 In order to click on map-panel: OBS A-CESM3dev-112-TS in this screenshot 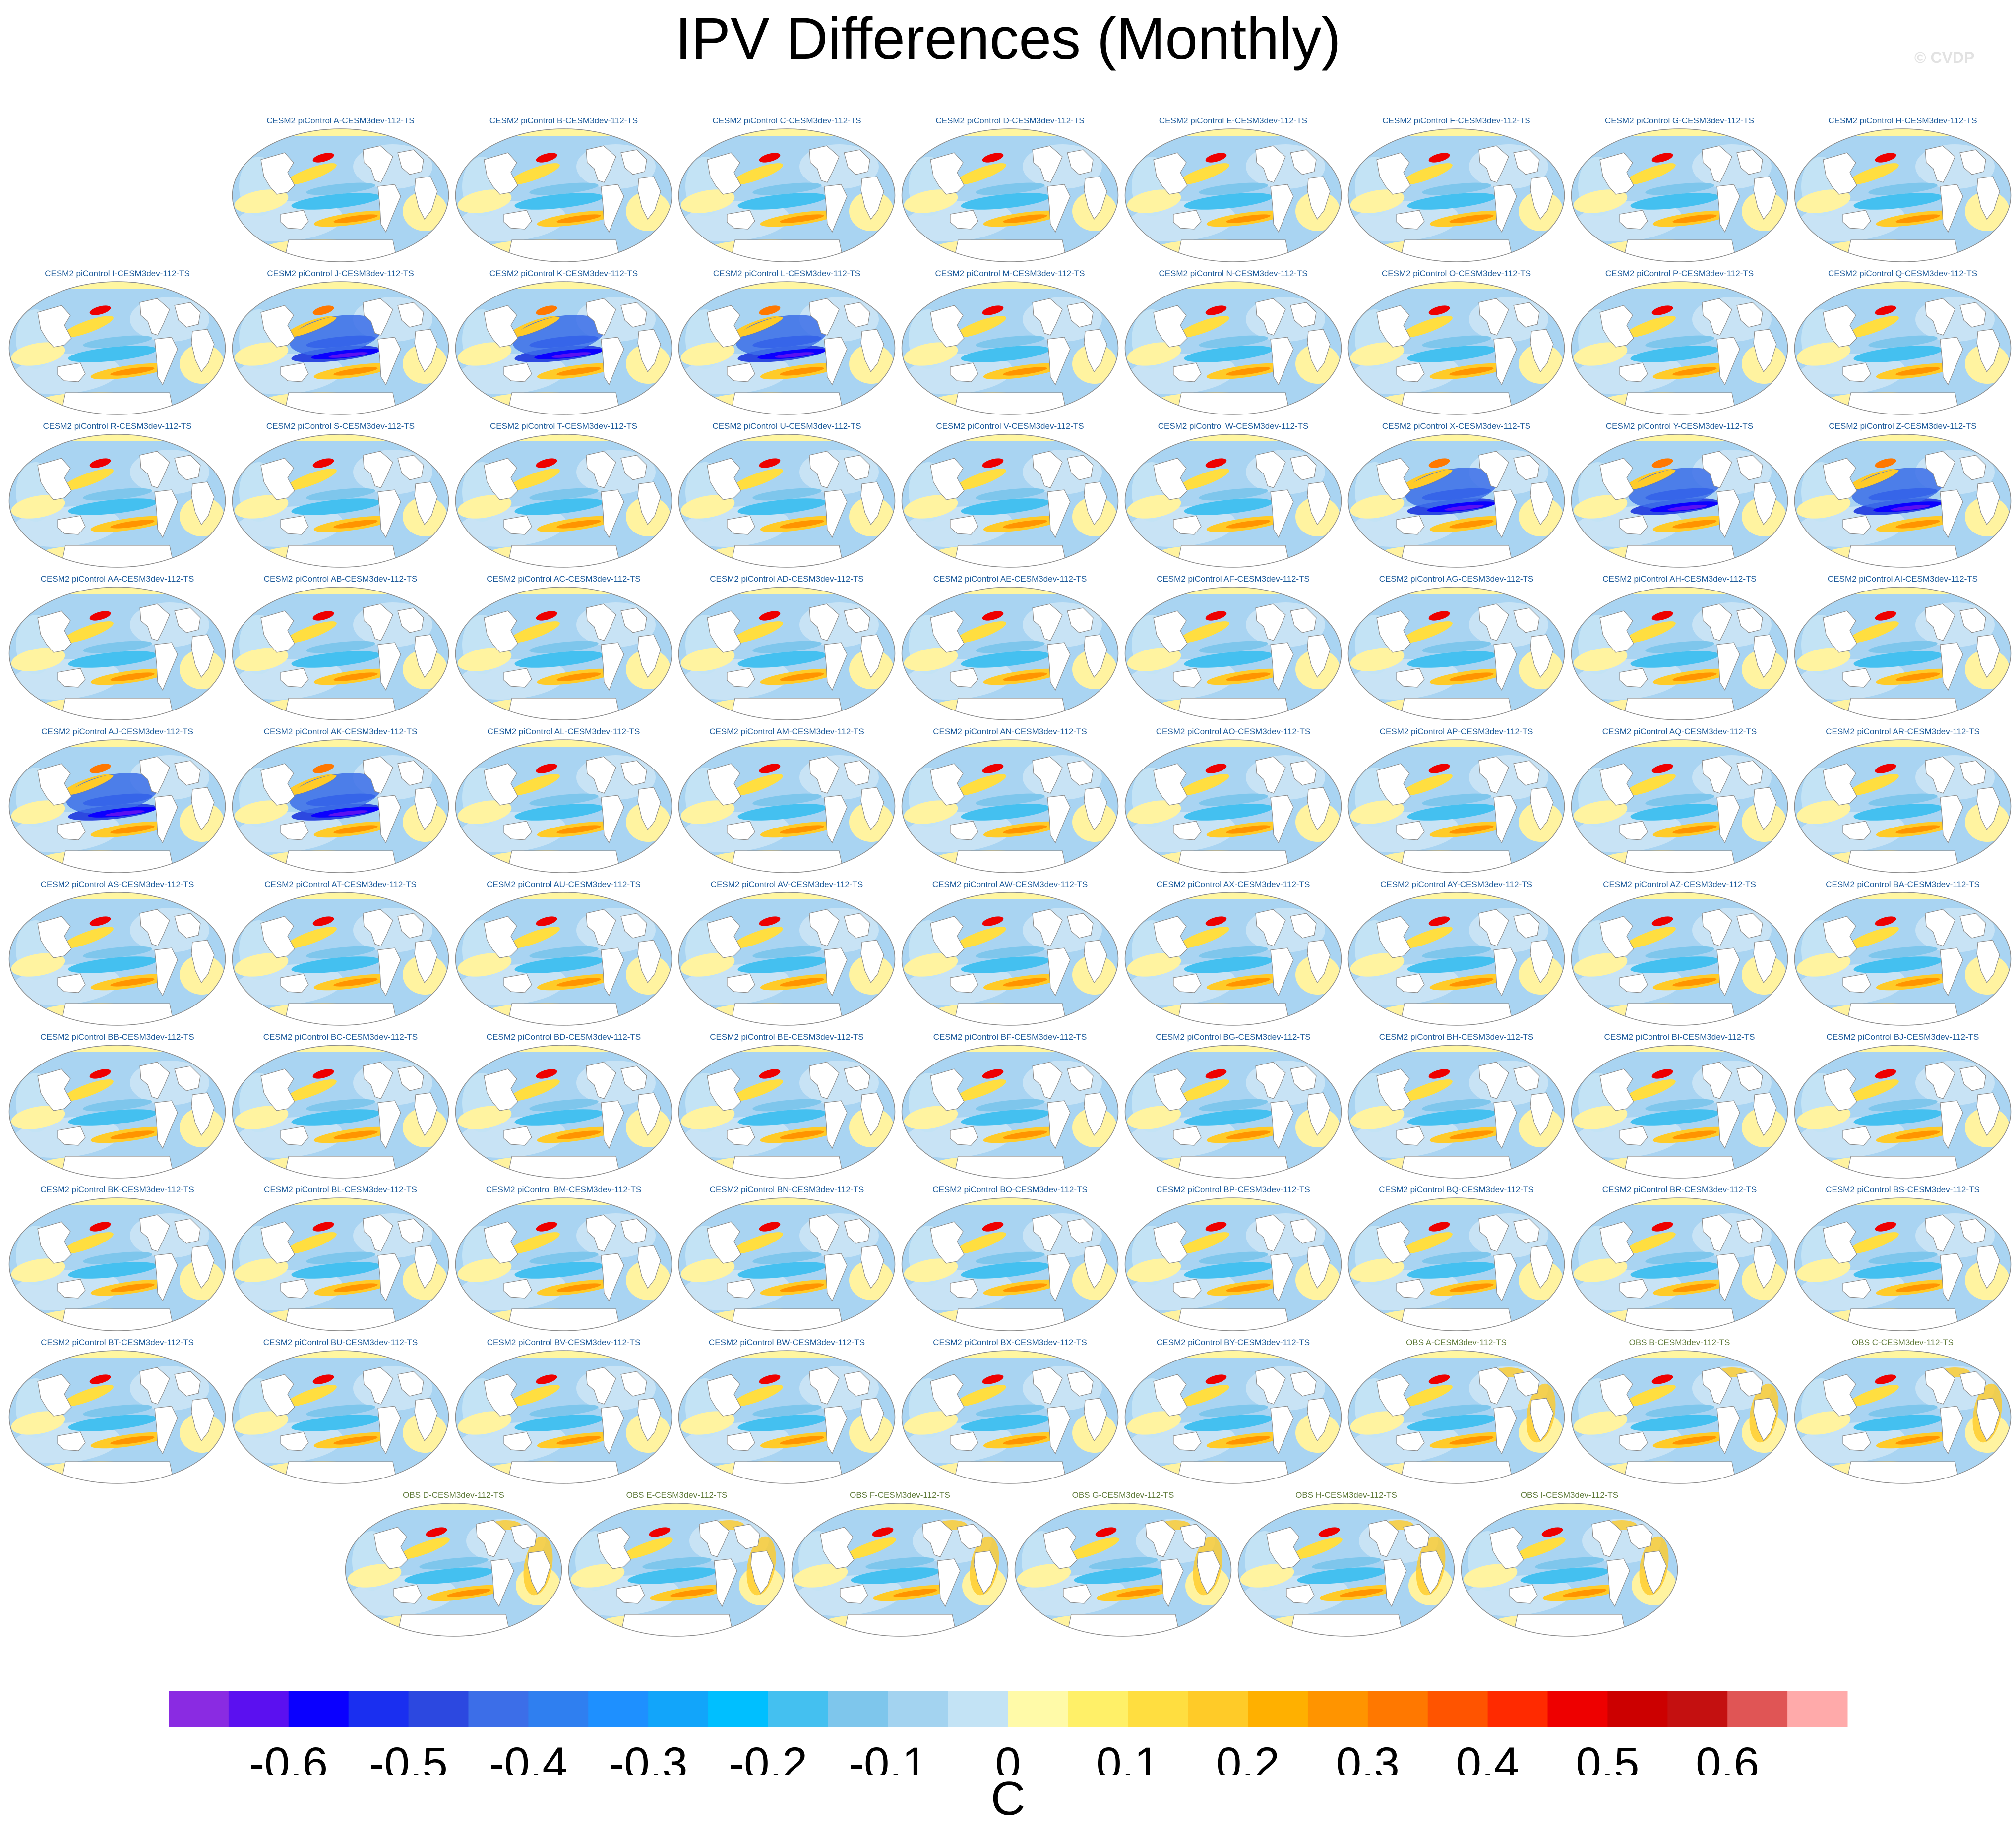, I will do `click(1456, 1411)`.